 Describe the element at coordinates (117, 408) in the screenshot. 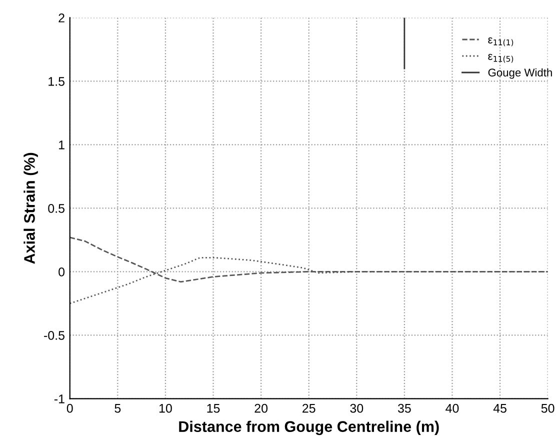

I see `x-tick-label: 5` at that location.